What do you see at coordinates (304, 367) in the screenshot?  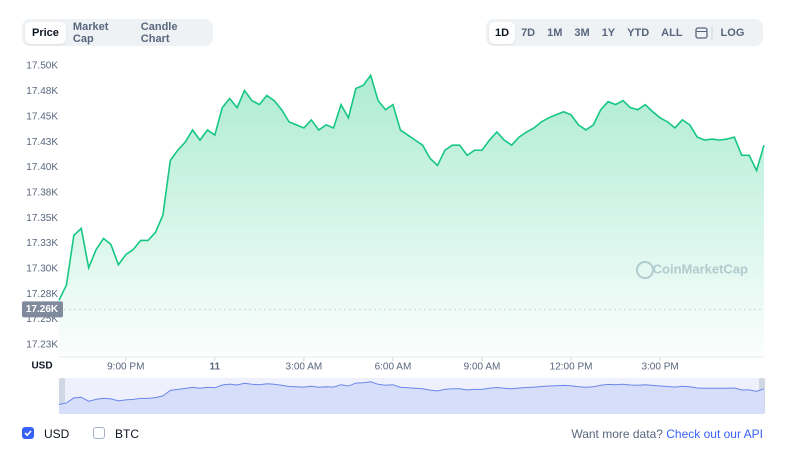 I see `x-tick-label: 3:00 AM` at bounding box center [304, 367].